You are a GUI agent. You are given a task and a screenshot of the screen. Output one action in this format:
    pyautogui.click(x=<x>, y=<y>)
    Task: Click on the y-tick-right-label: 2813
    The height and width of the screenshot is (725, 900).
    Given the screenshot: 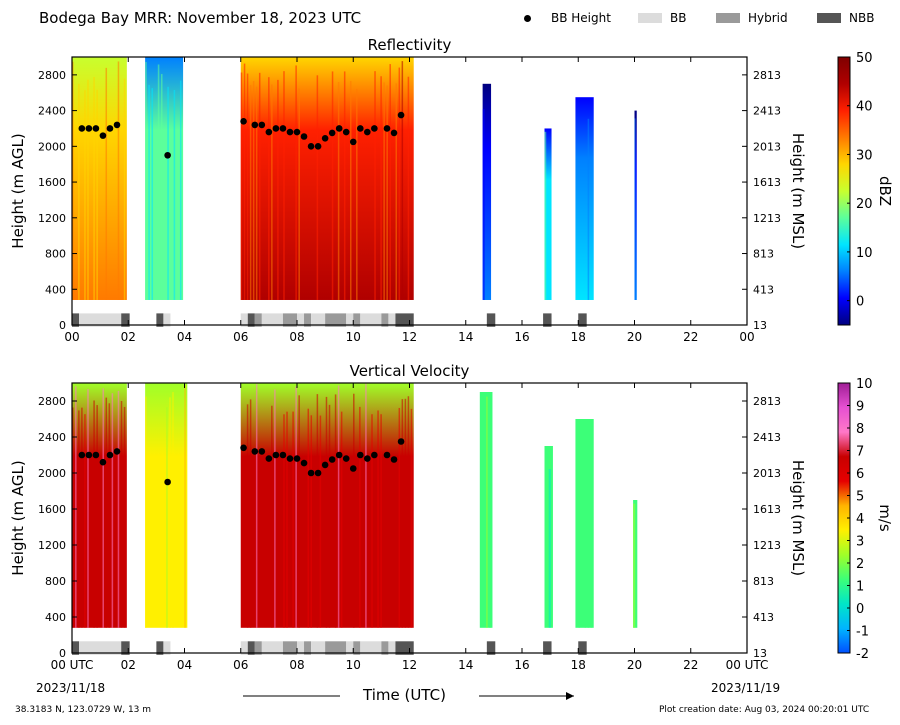 What is the action you would take?
    pyautogui.click(x=767, y=401)
    